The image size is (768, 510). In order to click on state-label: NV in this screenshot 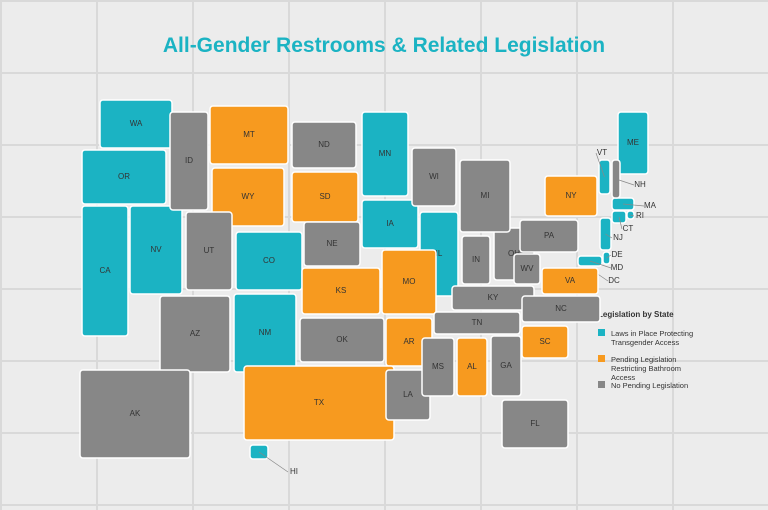, I will do `click(156, 249)`.